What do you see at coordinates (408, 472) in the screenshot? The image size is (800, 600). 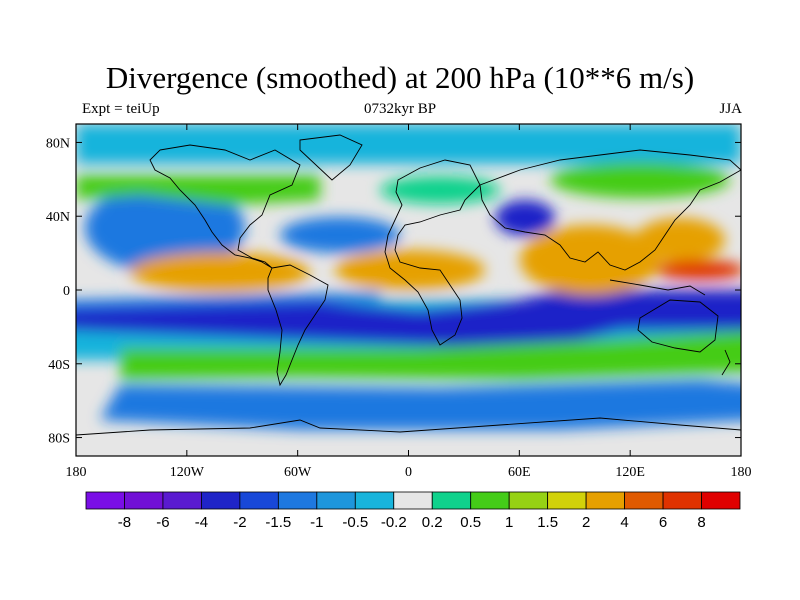 I see `lon-tick-label: 0` at bounding box center [408, 472].